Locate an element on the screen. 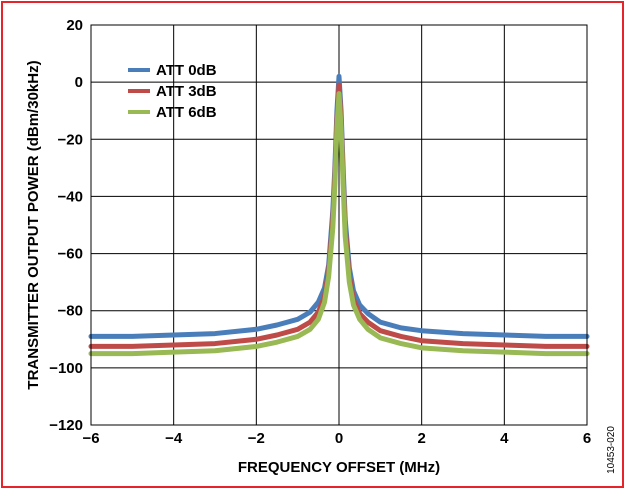 The width and height of the screenshot is (629, 492). y-tick-label: −60 is located at coordinates (70, 254).